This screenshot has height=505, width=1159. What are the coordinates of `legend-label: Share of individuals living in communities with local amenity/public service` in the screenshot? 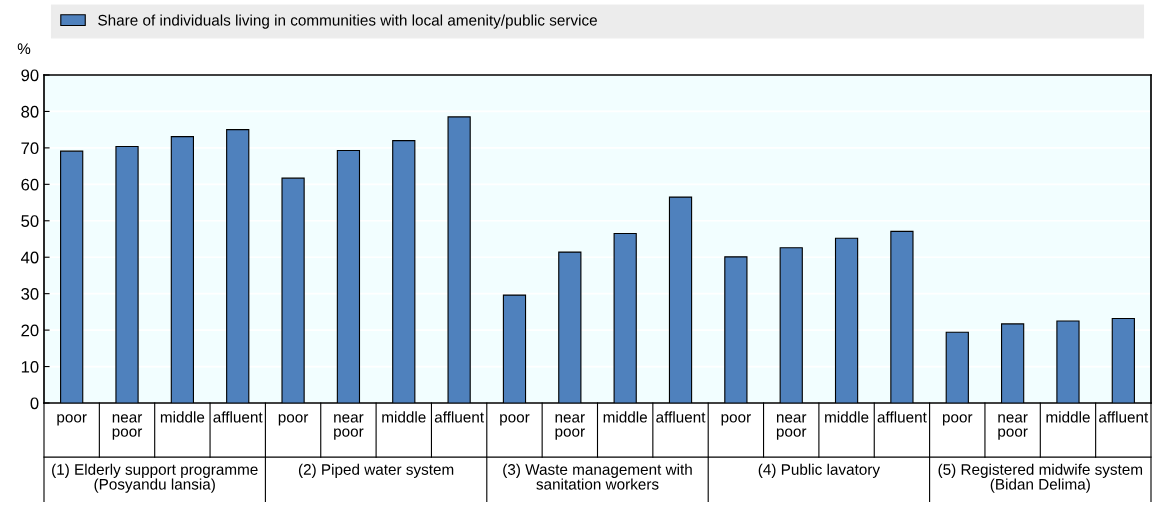 It's located at (347, 21).